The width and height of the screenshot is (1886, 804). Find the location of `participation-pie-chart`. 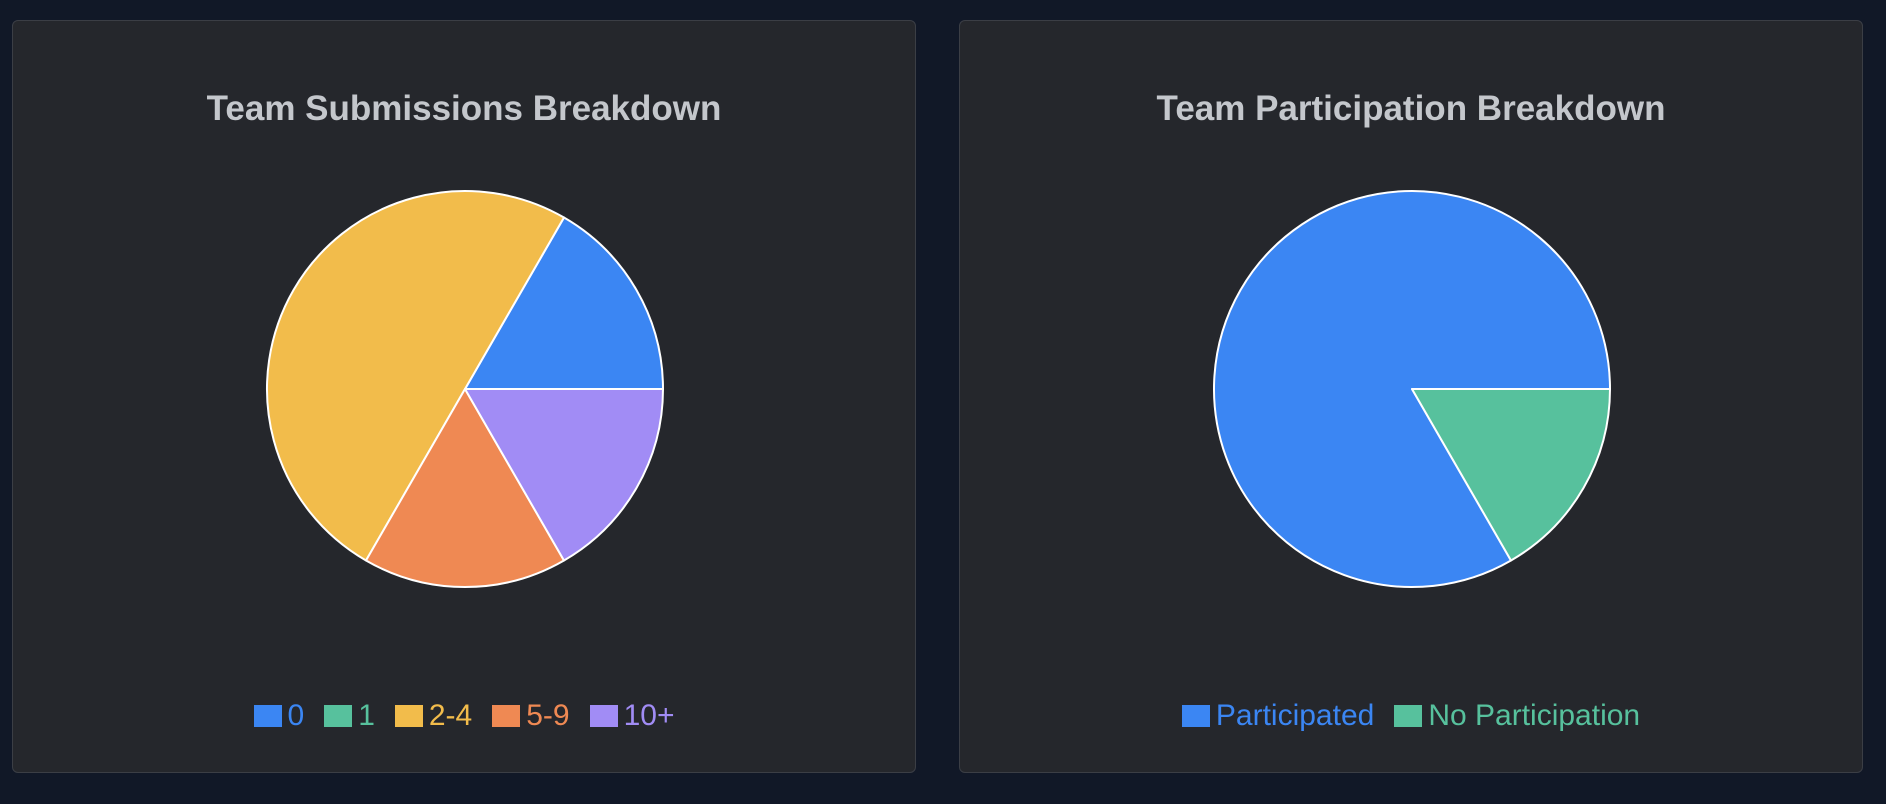

participation-pie-chart is located at coordinates (1412, 389).